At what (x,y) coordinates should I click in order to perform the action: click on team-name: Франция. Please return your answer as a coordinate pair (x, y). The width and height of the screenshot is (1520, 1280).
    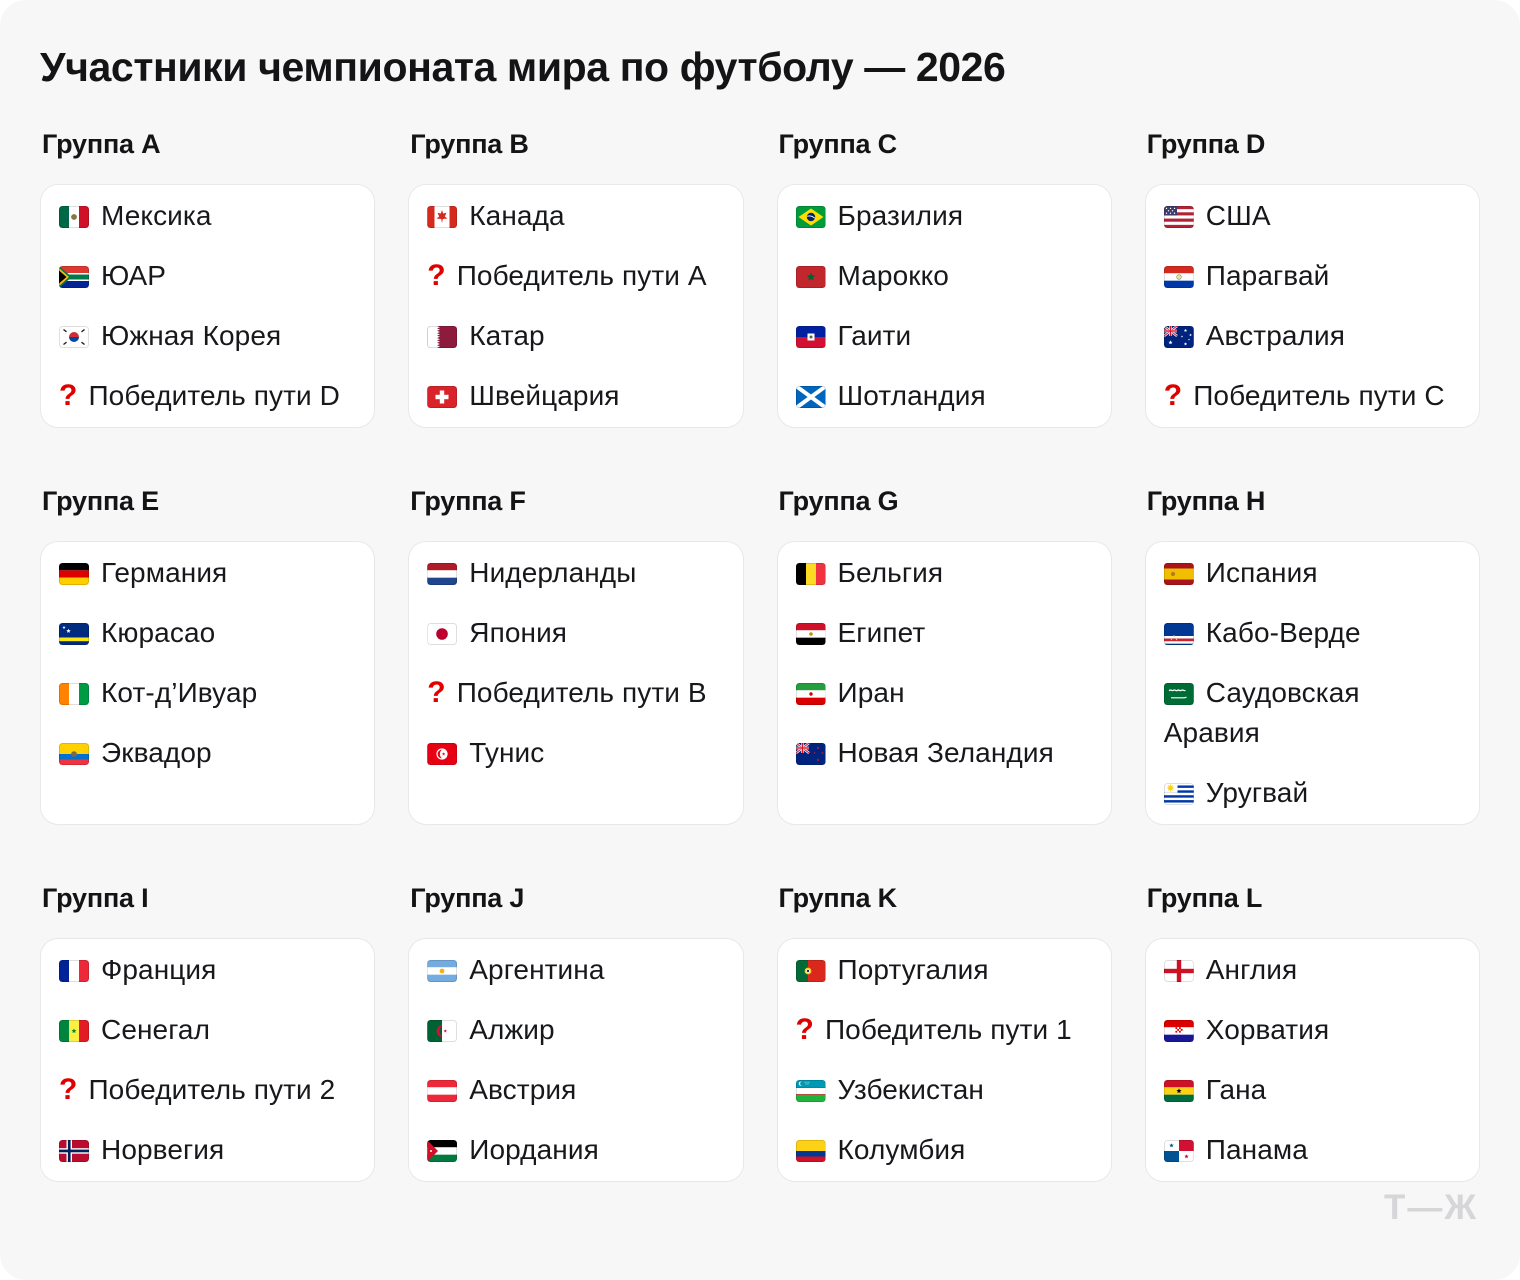
    Looking at the image, I should click on (159, 970).